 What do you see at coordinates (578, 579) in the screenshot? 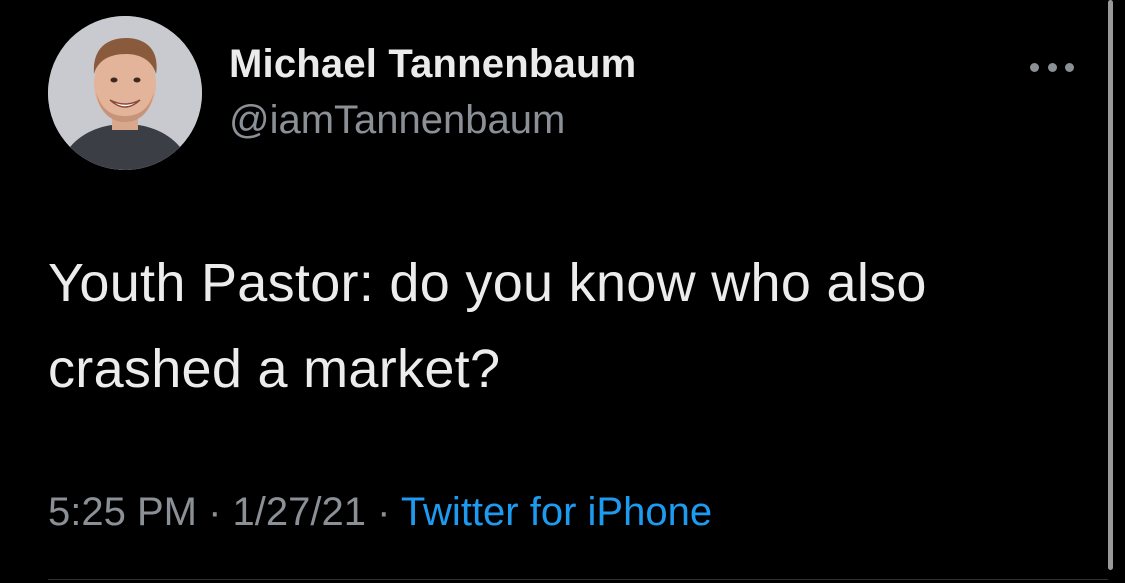
I see `divider` at bounding box center [578, 579].